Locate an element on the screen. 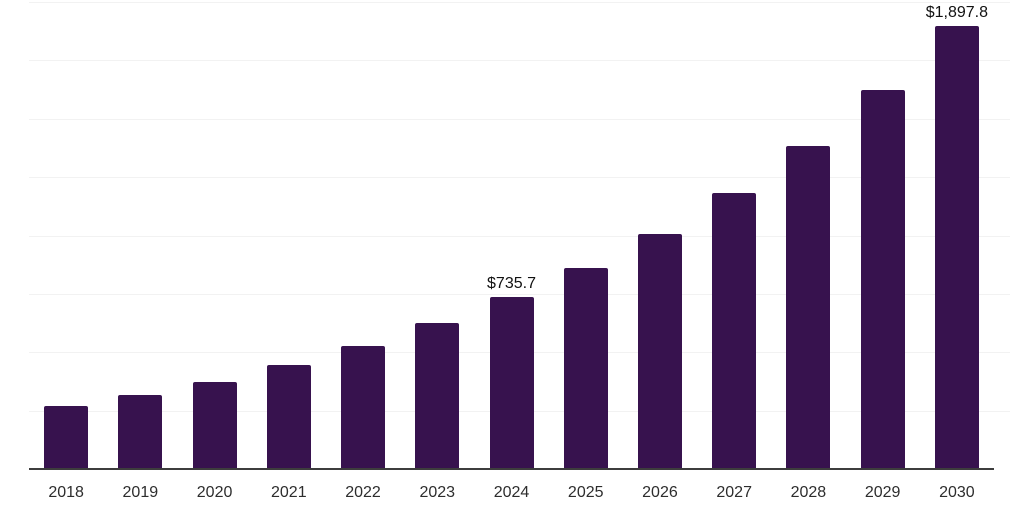 The image size is (1024, 512). bar-2023 is located at coordinates (437, 396).